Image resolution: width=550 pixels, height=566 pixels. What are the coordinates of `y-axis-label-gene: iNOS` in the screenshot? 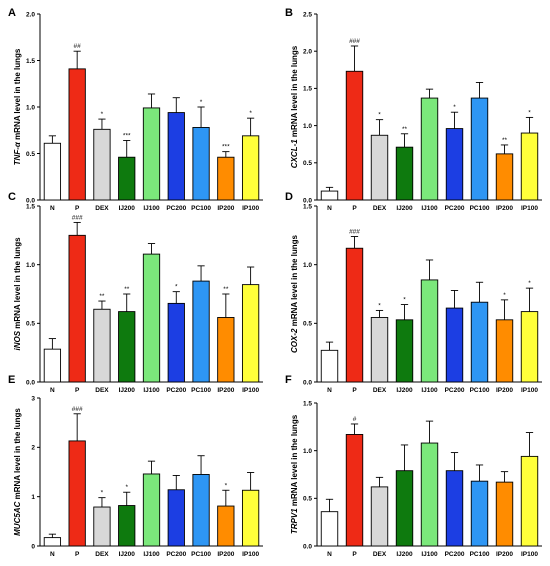 It's located at (17, 340).